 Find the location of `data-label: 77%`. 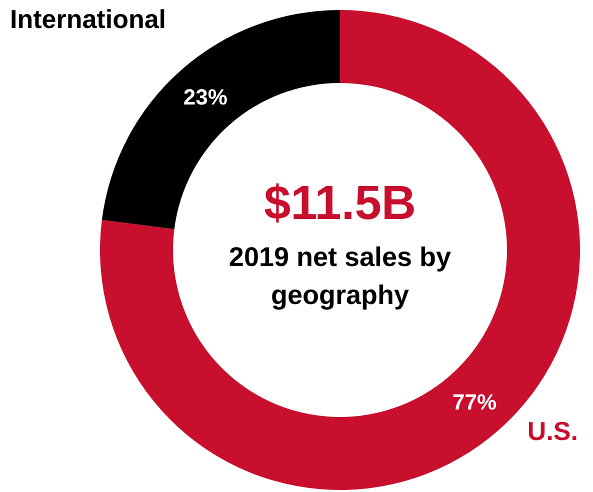

data-label: 77% is located at coordinates (474, 402).